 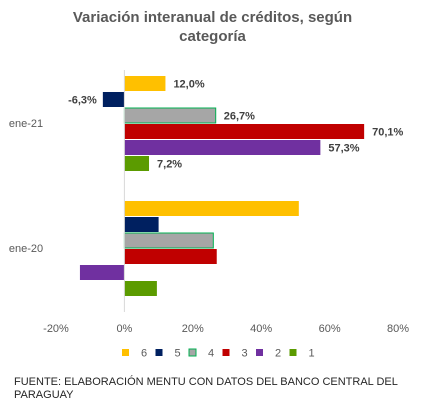 I want to click on x-tick-label-5: 80%, so click(x=398, y=329).